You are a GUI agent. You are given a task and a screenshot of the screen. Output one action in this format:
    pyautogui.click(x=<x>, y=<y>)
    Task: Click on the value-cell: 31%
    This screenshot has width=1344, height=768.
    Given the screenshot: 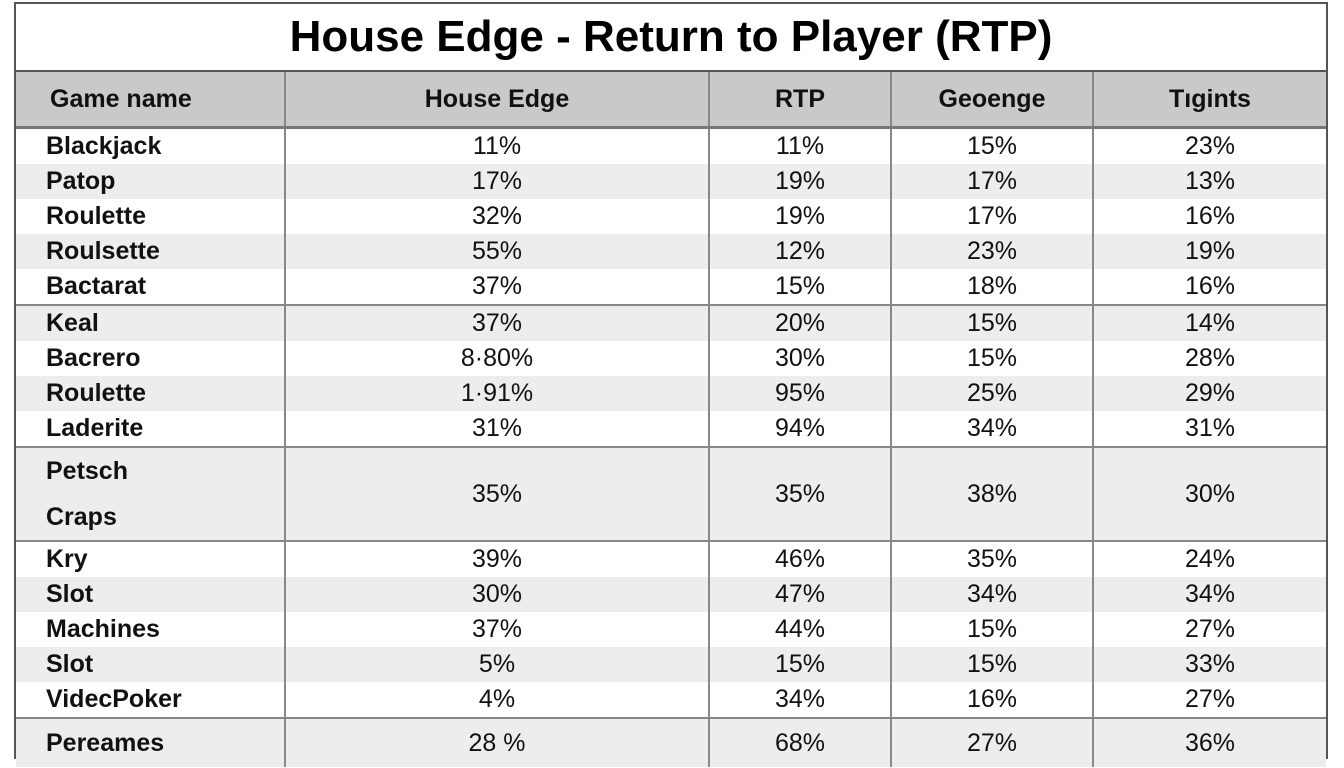 What is the action you would take?
    pyautogui.click(x=496, y=429)
    